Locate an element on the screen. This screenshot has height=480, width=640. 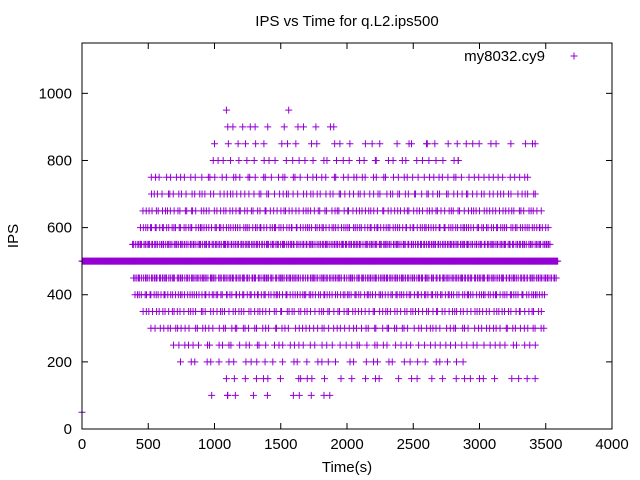
y-tick-label: 400 is located at coordinates (59, 295).